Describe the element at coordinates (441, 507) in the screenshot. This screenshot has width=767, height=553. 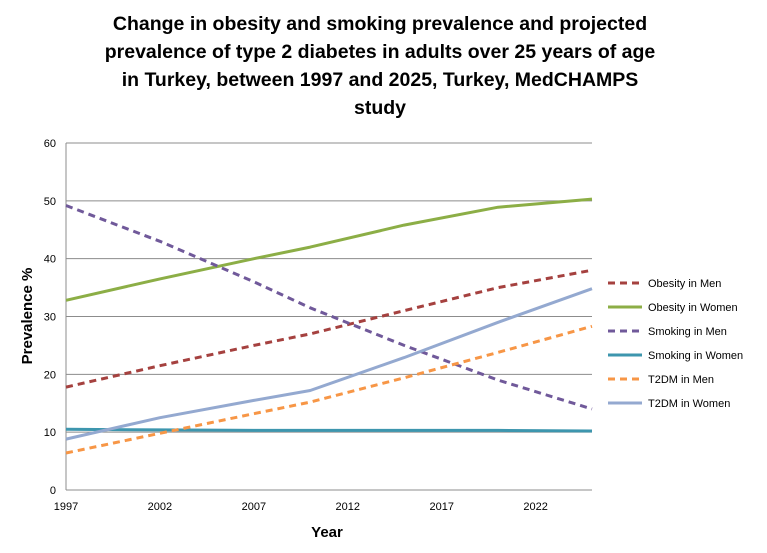
I see `x-tick-label: 2017` at that location.